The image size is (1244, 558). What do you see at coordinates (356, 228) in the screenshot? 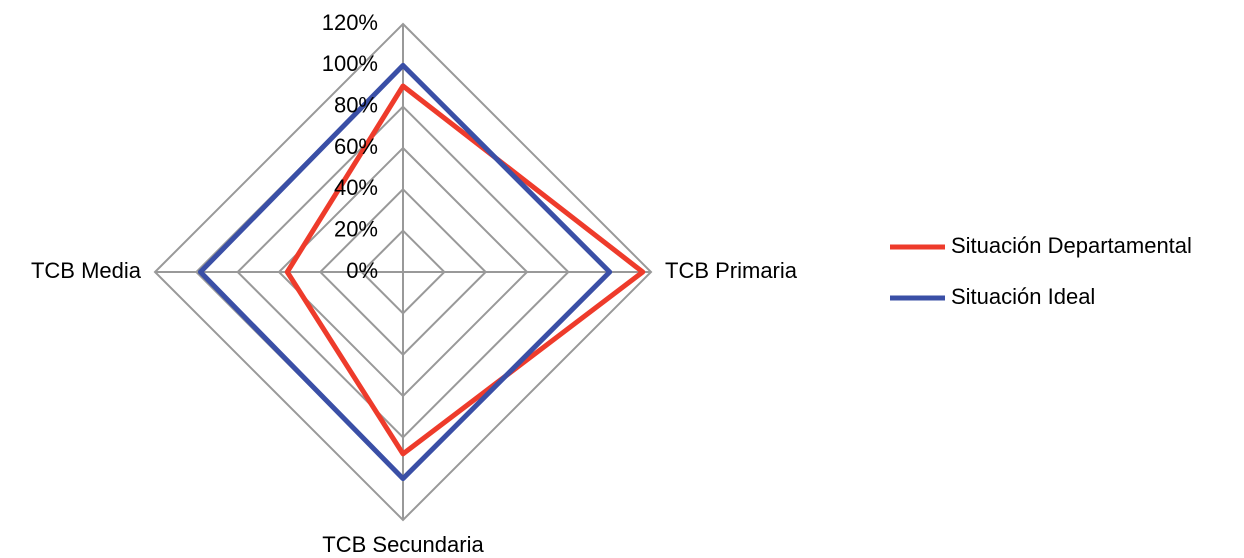
I see `y-tick-label: 20%` at bounding box center [356, 228].